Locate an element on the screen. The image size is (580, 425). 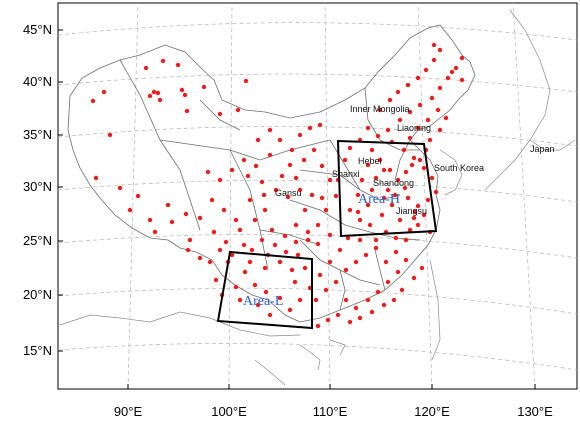
lon-label-100: 100°E is located at coordinates (229, 411).